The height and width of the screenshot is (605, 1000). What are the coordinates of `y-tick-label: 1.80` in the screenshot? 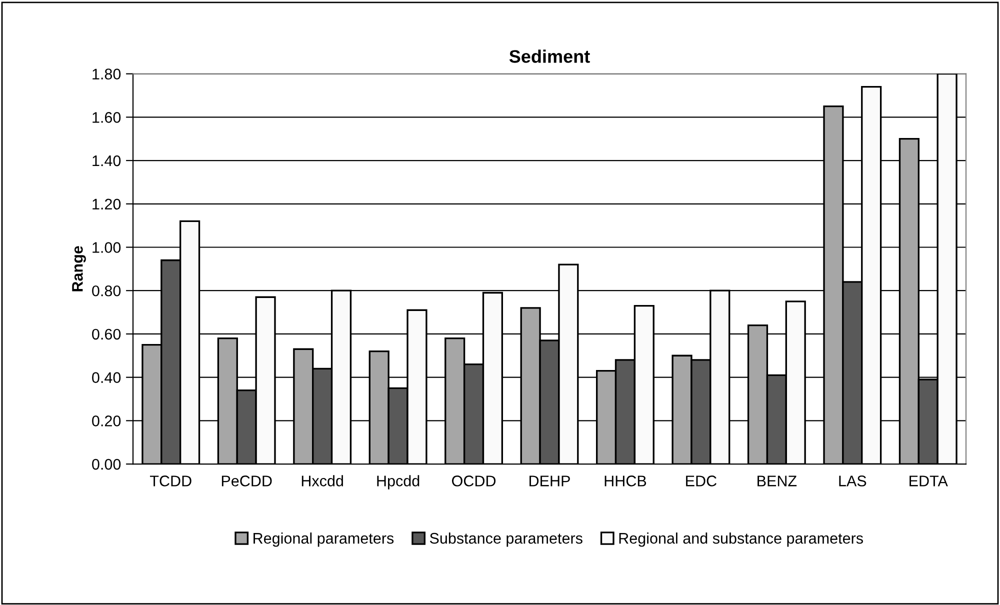 It's located at (106, 74).